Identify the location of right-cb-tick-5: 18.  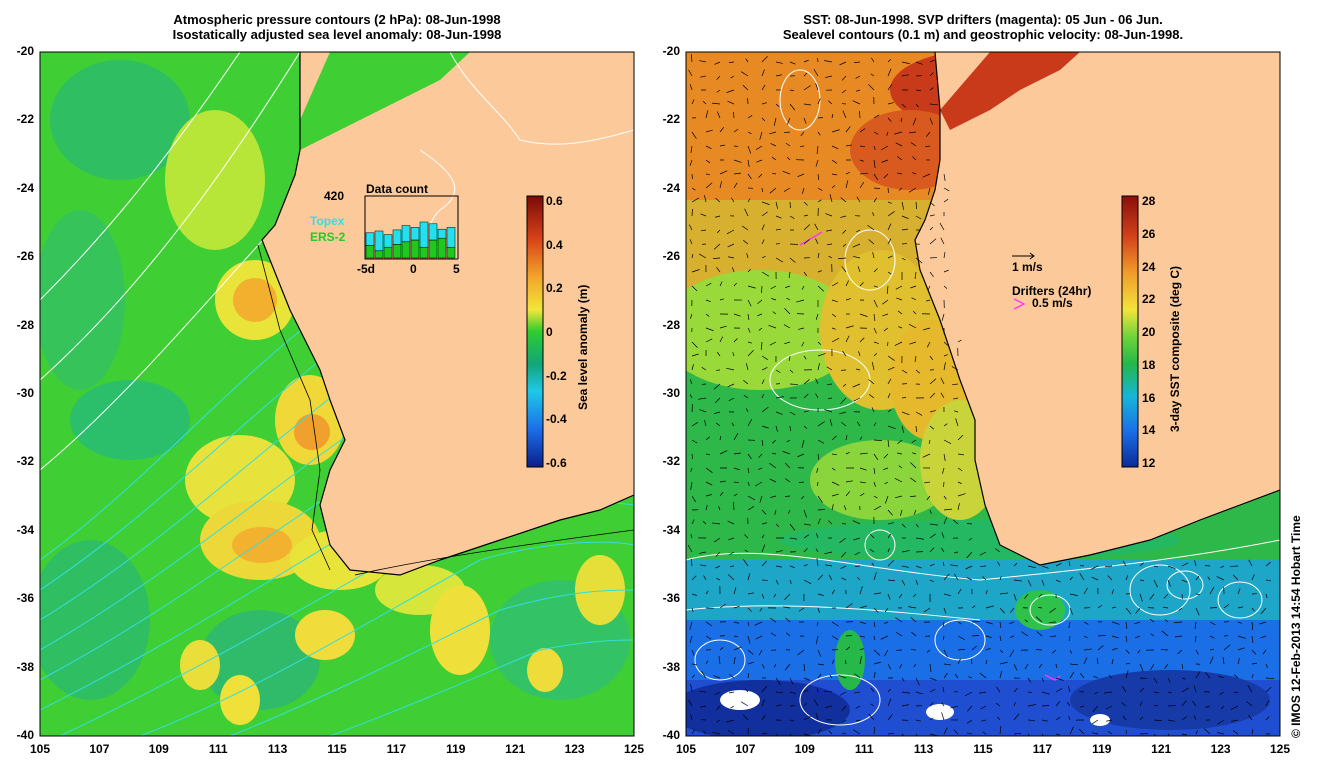
(1149, 364).